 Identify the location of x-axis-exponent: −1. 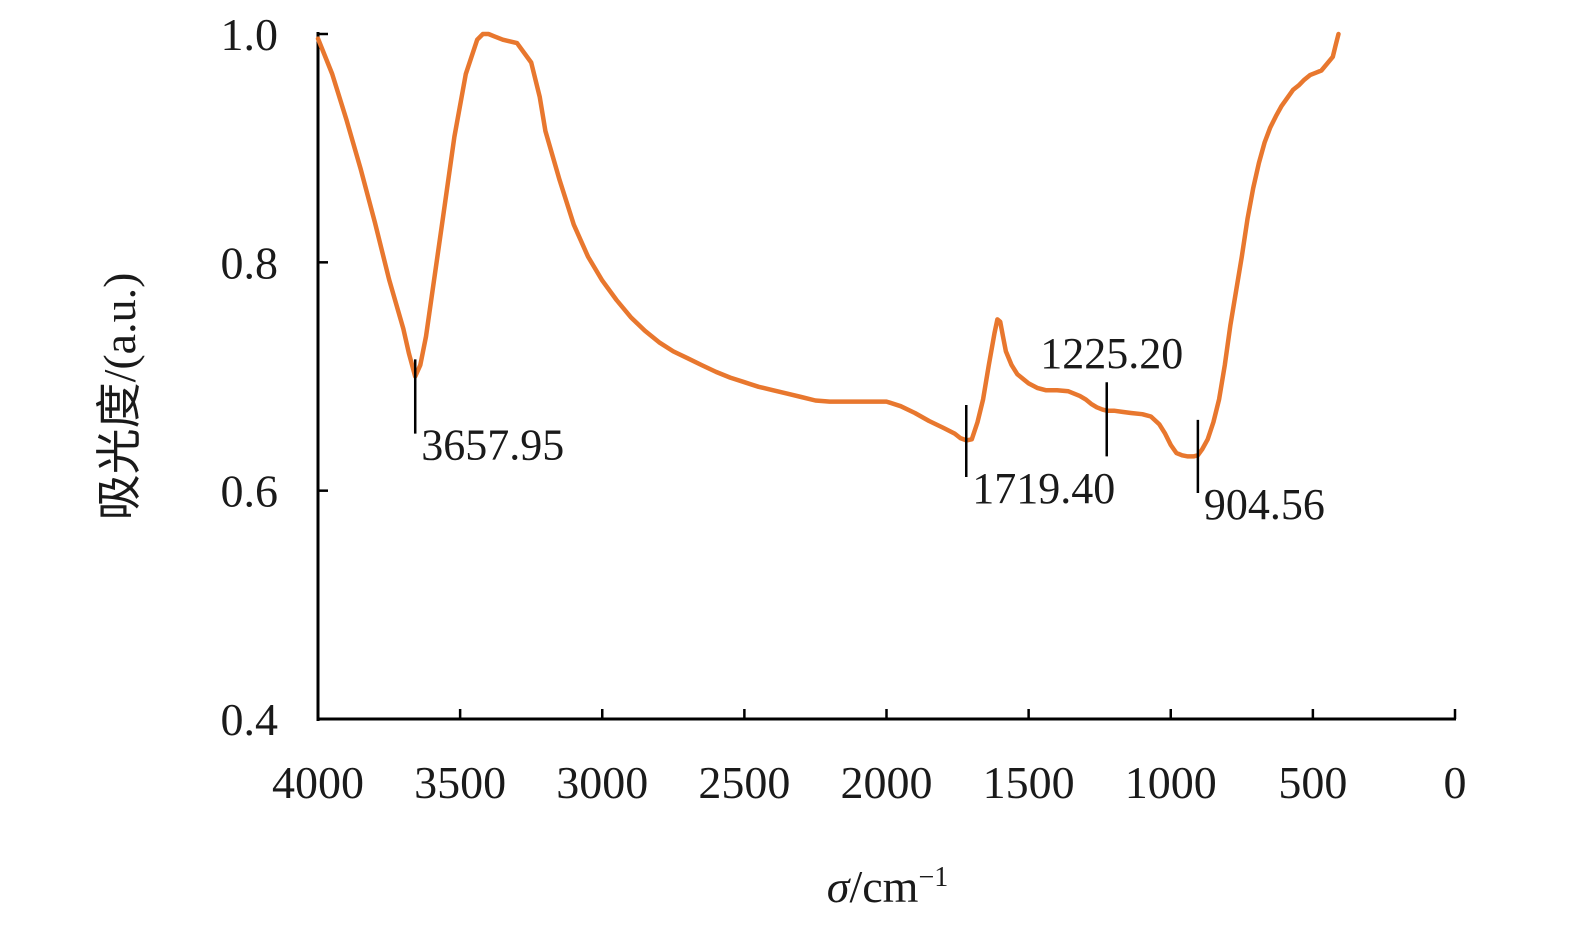
(933, 877).